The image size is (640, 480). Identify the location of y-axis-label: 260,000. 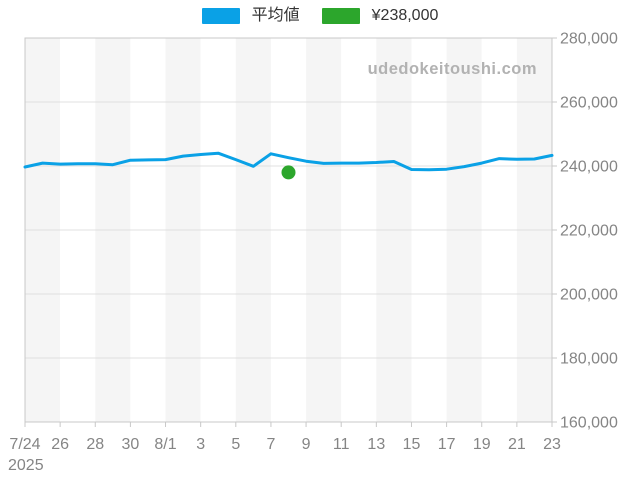
(589, 103).